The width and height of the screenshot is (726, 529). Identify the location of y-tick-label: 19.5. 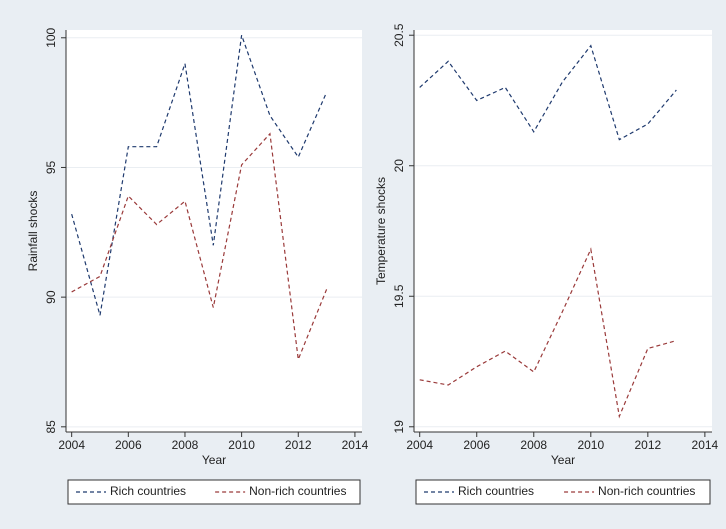
(399, 296).